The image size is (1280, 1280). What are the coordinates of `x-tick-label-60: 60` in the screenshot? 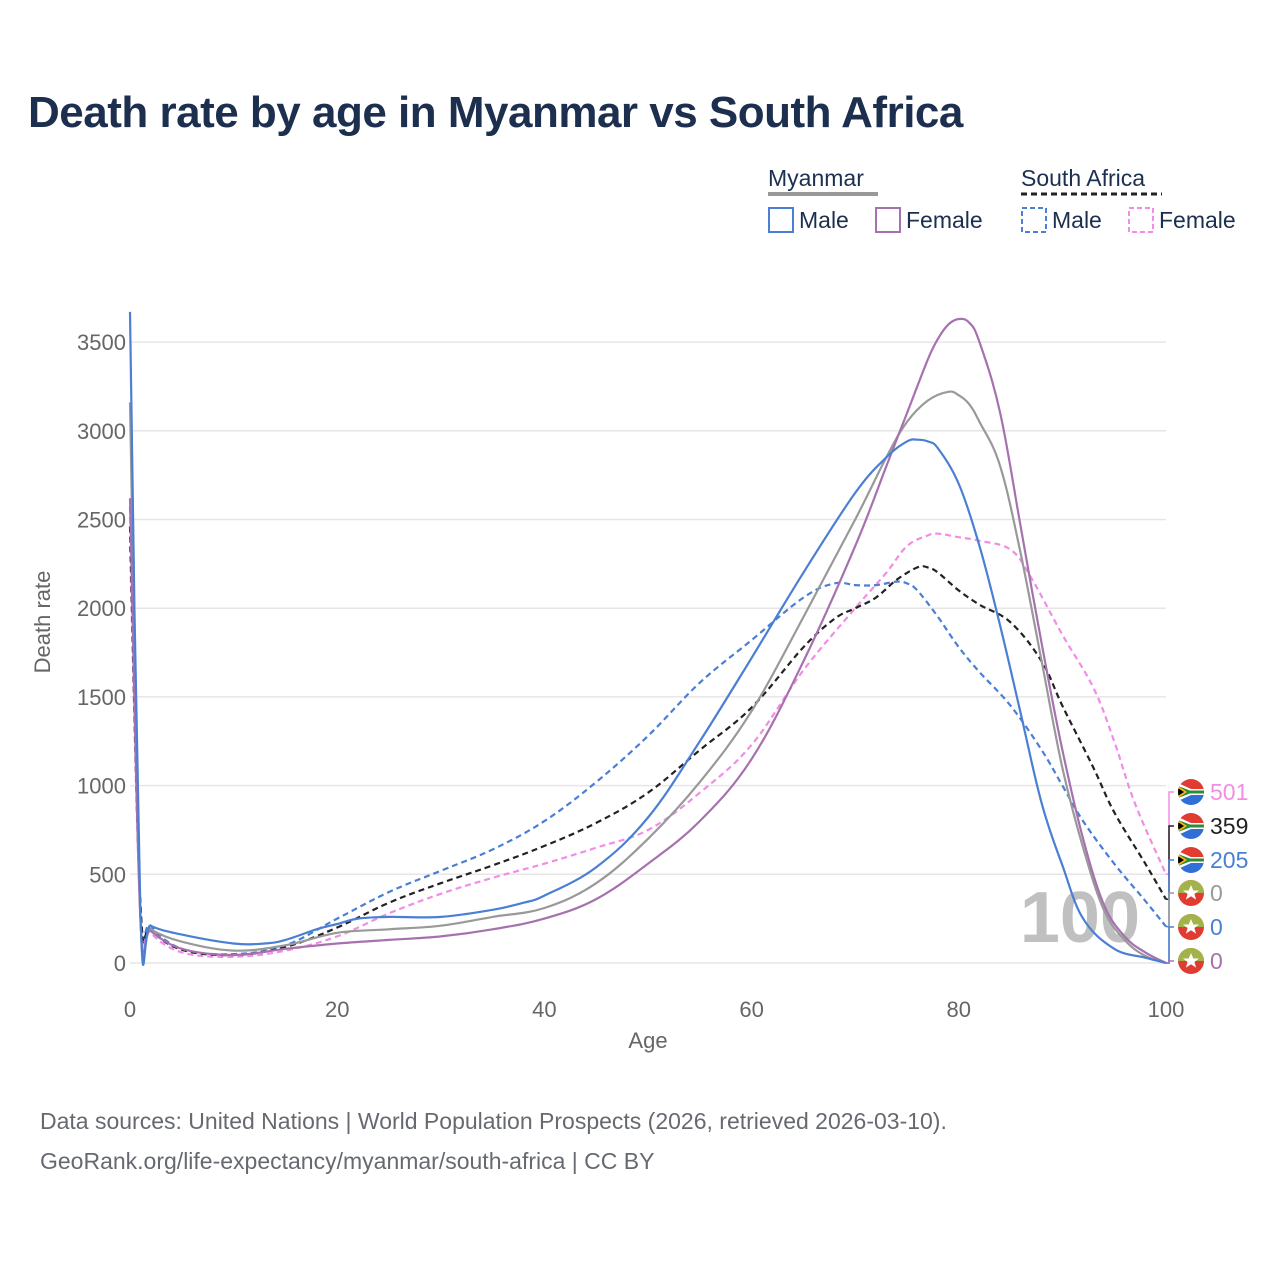 It's located at (751, 1009).